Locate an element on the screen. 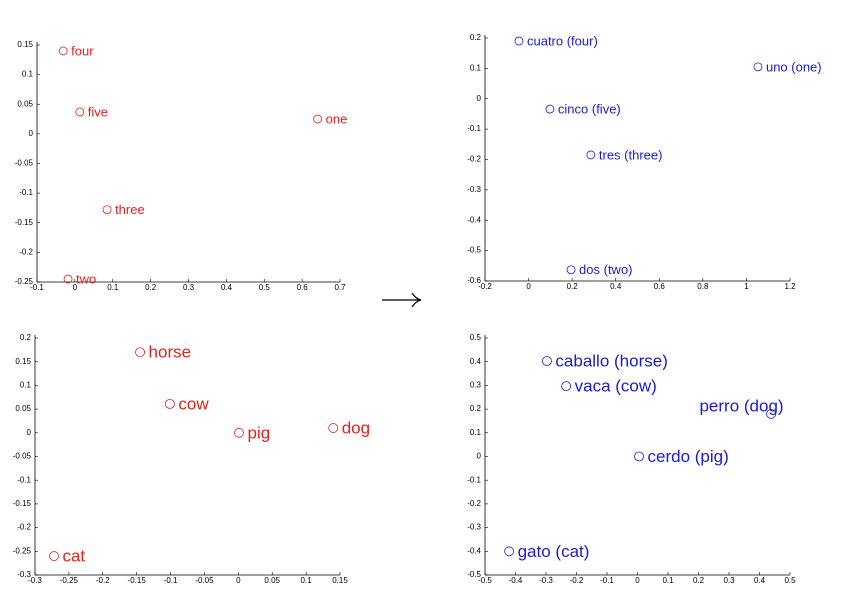 This screenshot has width=845, height=611. x-tick-label: -0.25 is located at coordinates (69, 580).